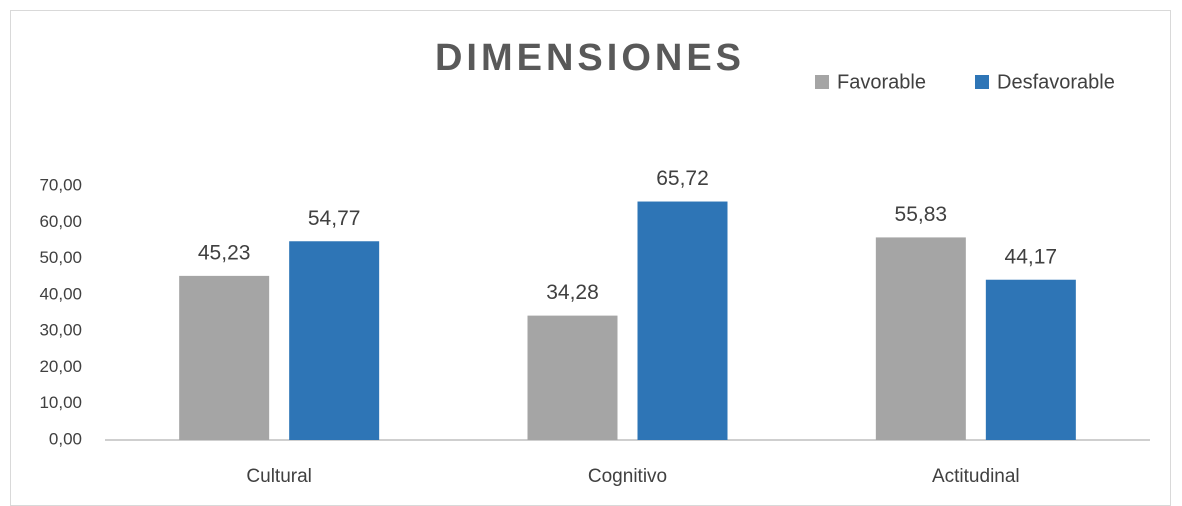 The height and width of the screenshot is (506, 1182). Describe the element at coordinates (1056, 82) in the screenshot. I see `legend-label: Desfavorable` at that location.